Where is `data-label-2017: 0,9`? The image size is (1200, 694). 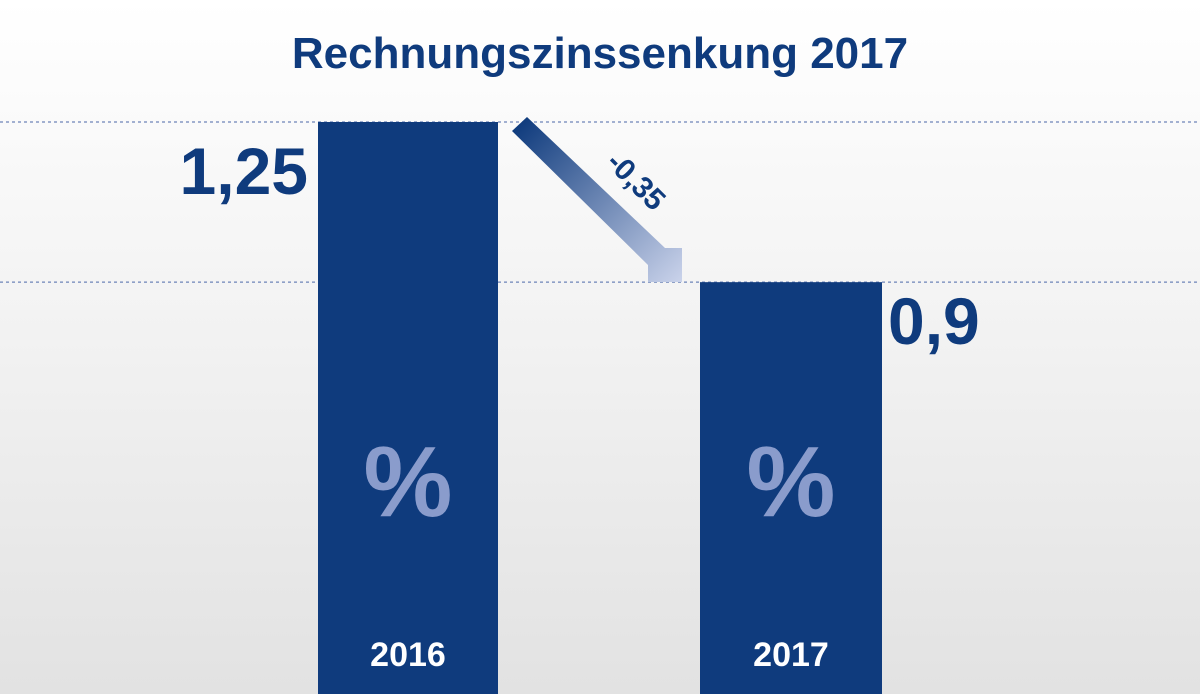
data-label-2017: 0,9 is located at coordinates (934, 321).